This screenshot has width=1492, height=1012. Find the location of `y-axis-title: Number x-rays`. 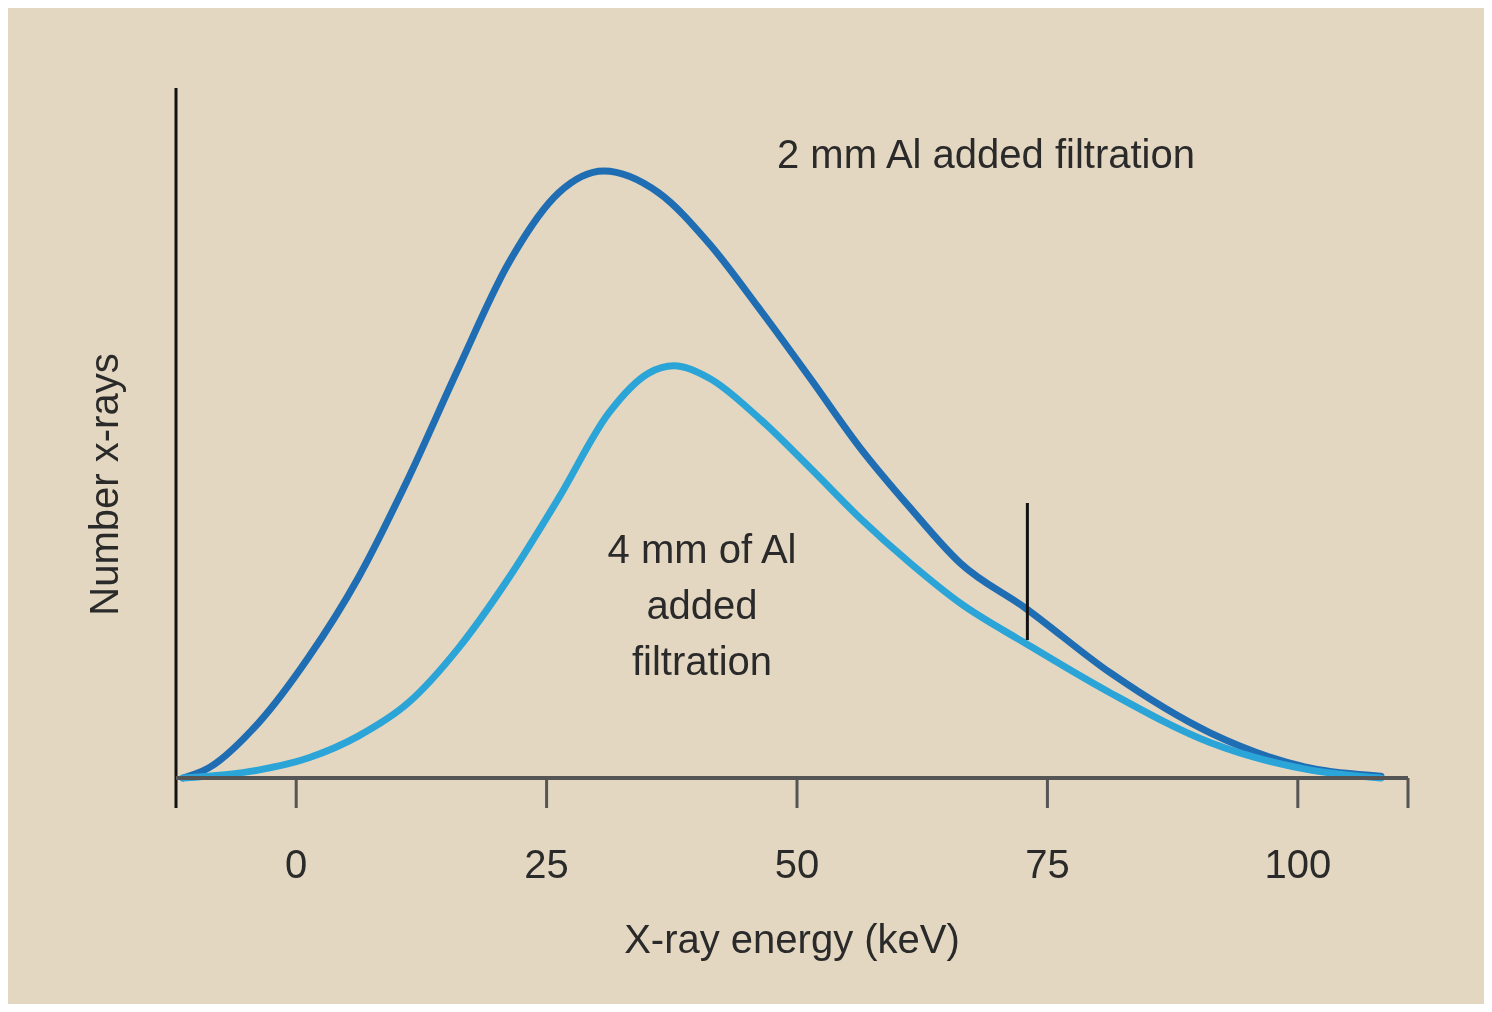

y-axis-title: Number x-rays is located at coordinates (104, 484).